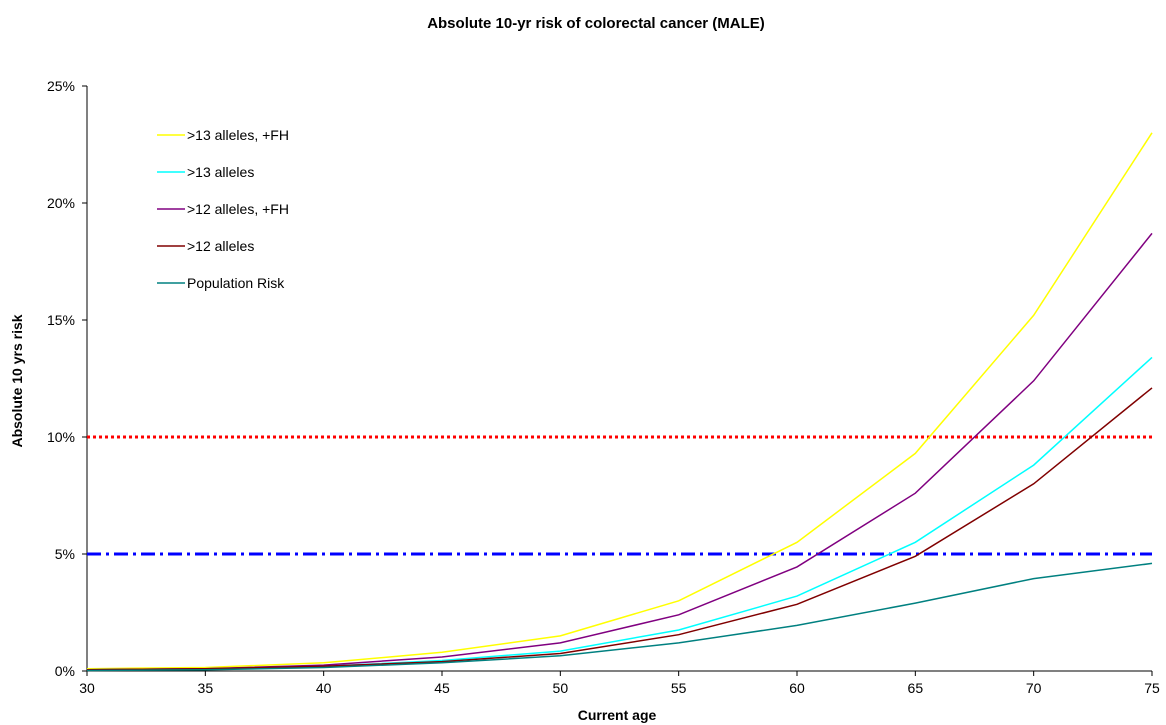 This screenshot has width=1166, height=725. Describe the element at coordinates (87, 688) in the screenshot. I see `x-tick-label: 30` at that location.